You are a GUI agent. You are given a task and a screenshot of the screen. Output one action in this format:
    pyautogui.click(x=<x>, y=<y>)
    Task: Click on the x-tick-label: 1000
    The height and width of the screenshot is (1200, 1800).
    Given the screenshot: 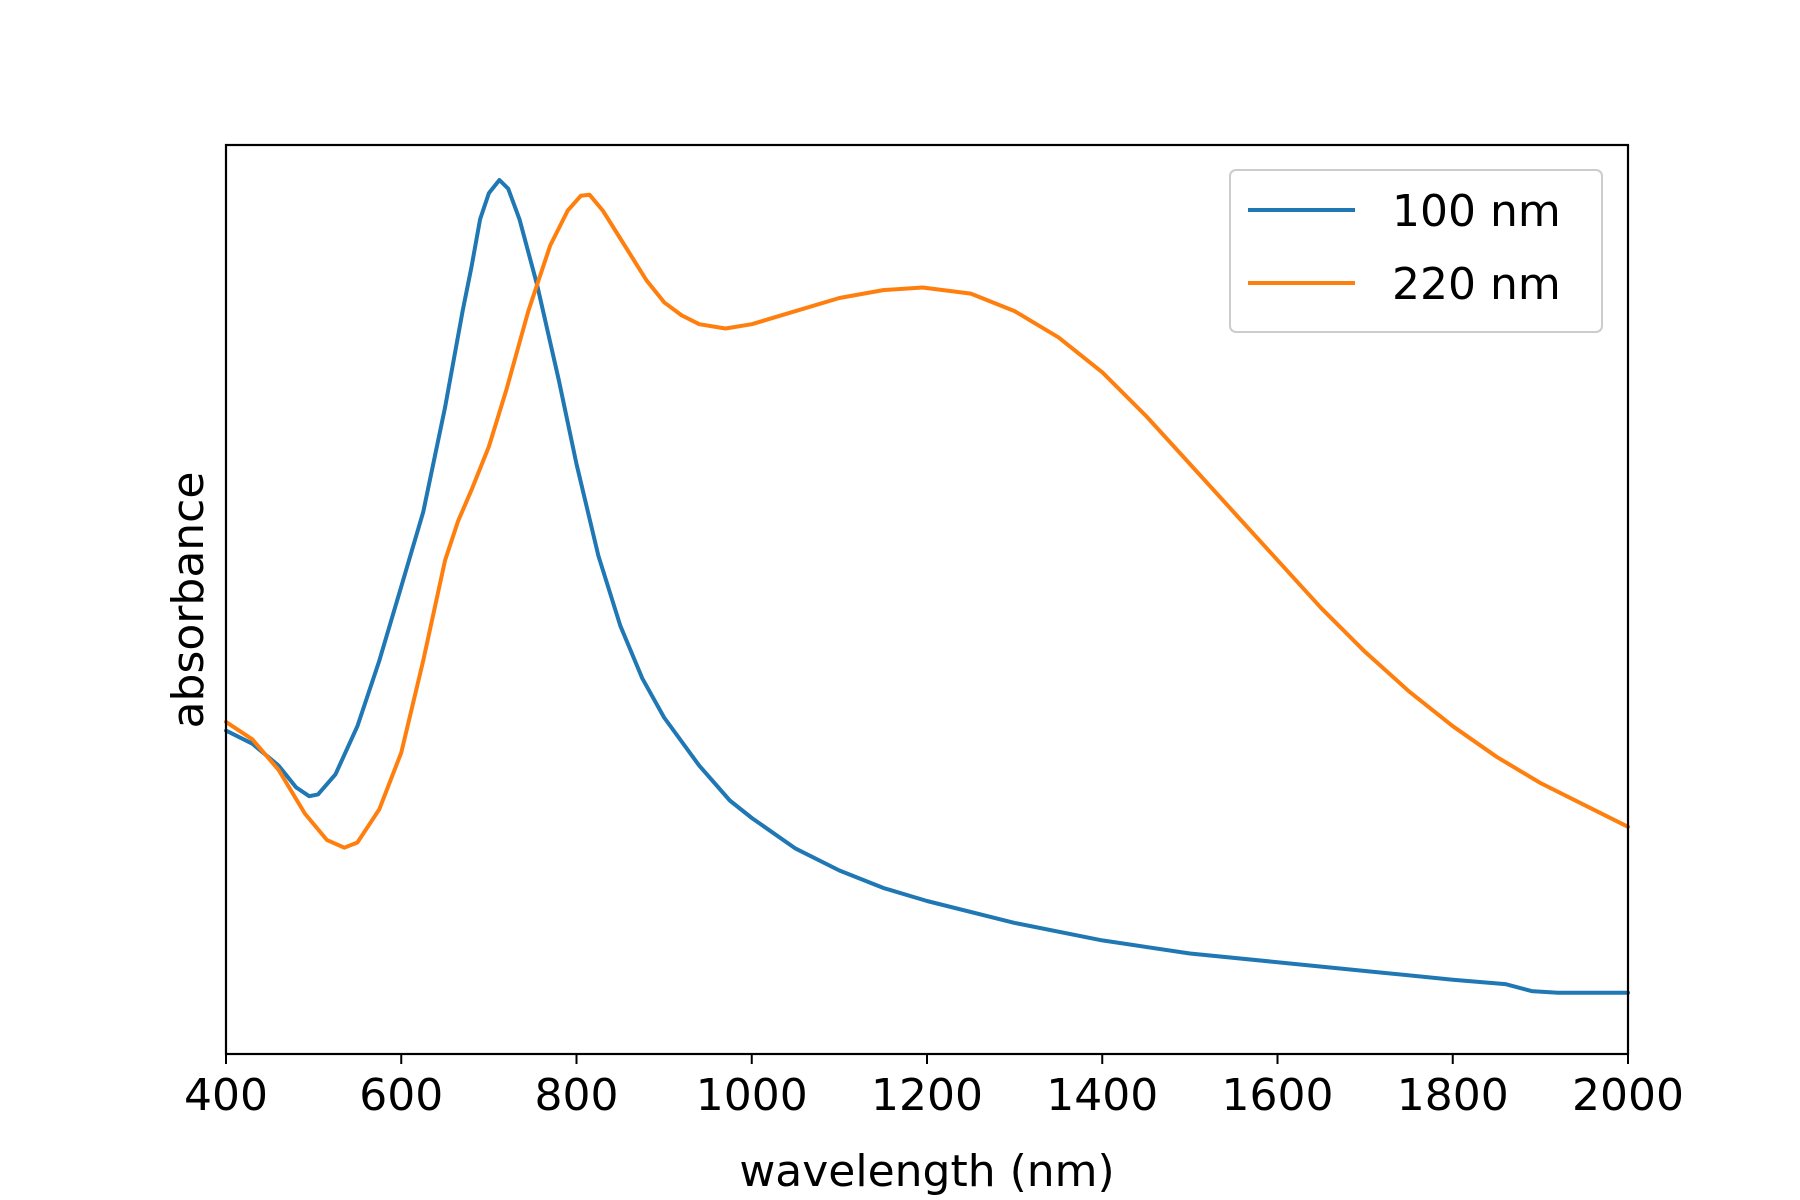 What is the action you would take?
    pyautogui.click(x=752, y=1095)
    